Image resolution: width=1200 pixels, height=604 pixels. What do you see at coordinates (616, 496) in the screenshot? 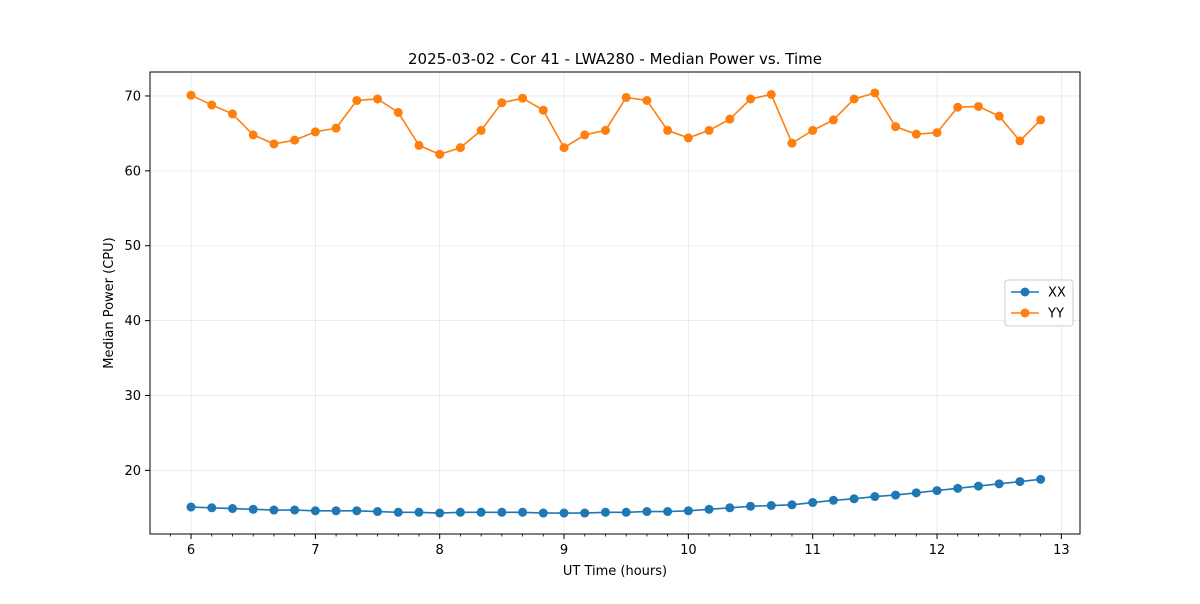
I see `series-xx` at bounding box center [616, 496].